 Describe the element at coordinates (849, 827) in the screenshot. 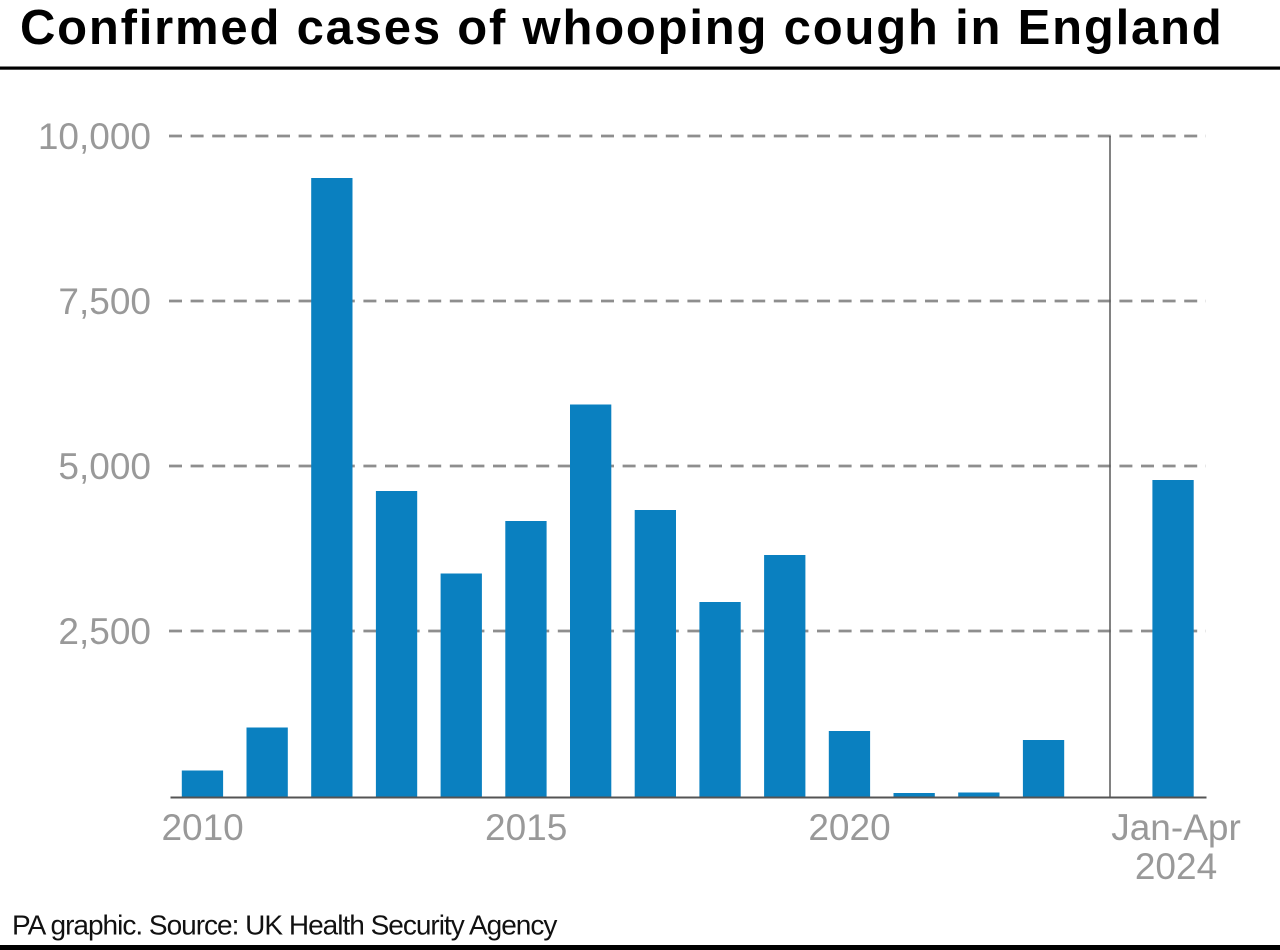

I see `svg-text: 2020` at that location.